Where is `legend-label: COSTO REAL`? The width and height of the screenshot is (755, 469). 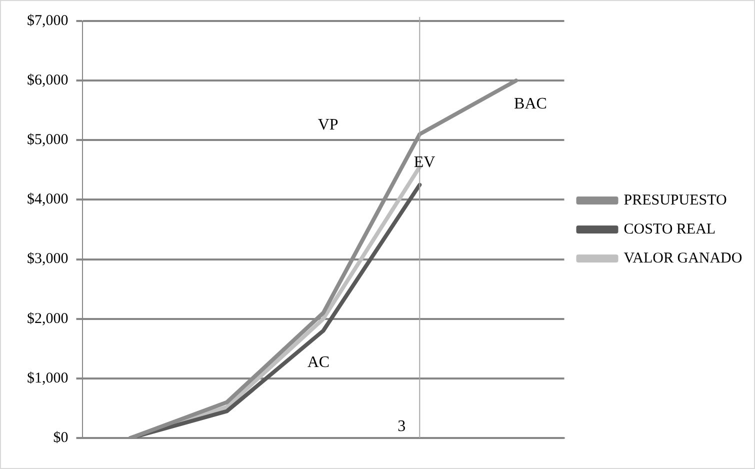
legend-label: COSTO REAL is located at coordinates (670, 229).